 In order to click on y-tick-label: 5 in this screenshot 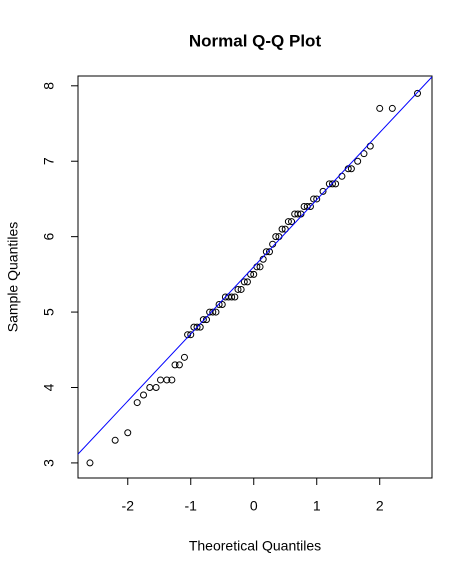, I will do `click(49, 312)`.